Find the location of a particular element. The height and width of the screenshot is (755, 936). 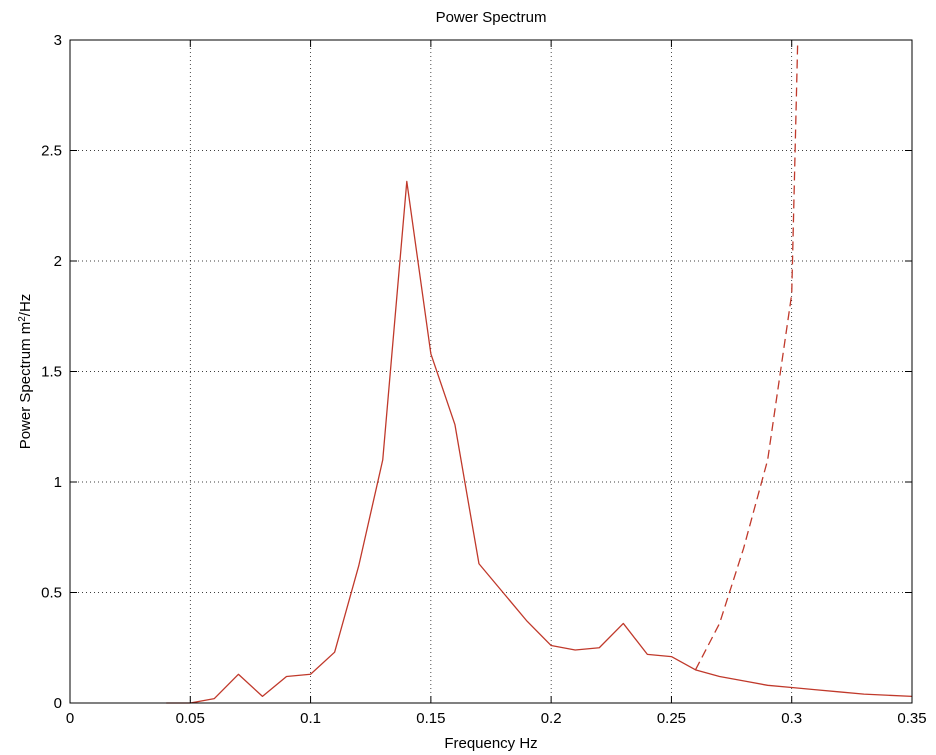

x-axis-label: Frequency Hz is located at coordinates (490, 743).